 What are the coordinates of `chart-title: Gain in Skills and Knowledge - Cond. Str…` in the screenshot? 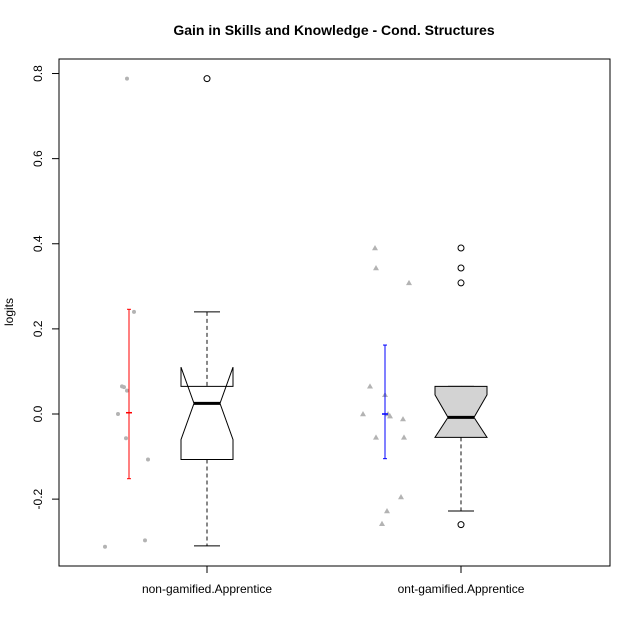 It's located at (333, 30).